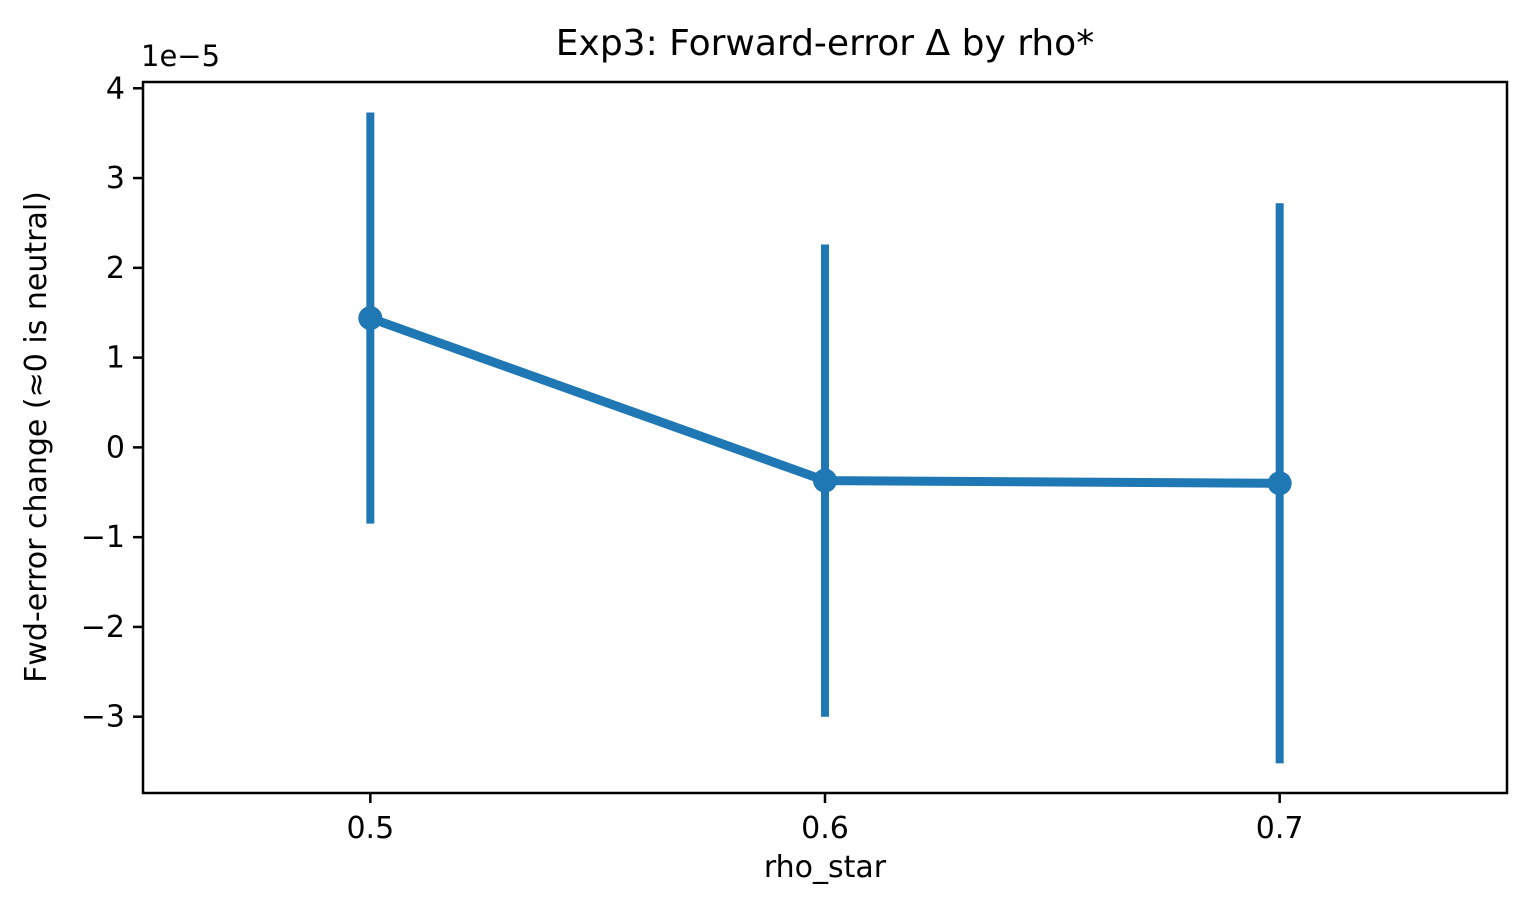 The height and width of the screenshot is (924, 1540). I want to click on x-axis-label: rho_star, so click(825, 867).